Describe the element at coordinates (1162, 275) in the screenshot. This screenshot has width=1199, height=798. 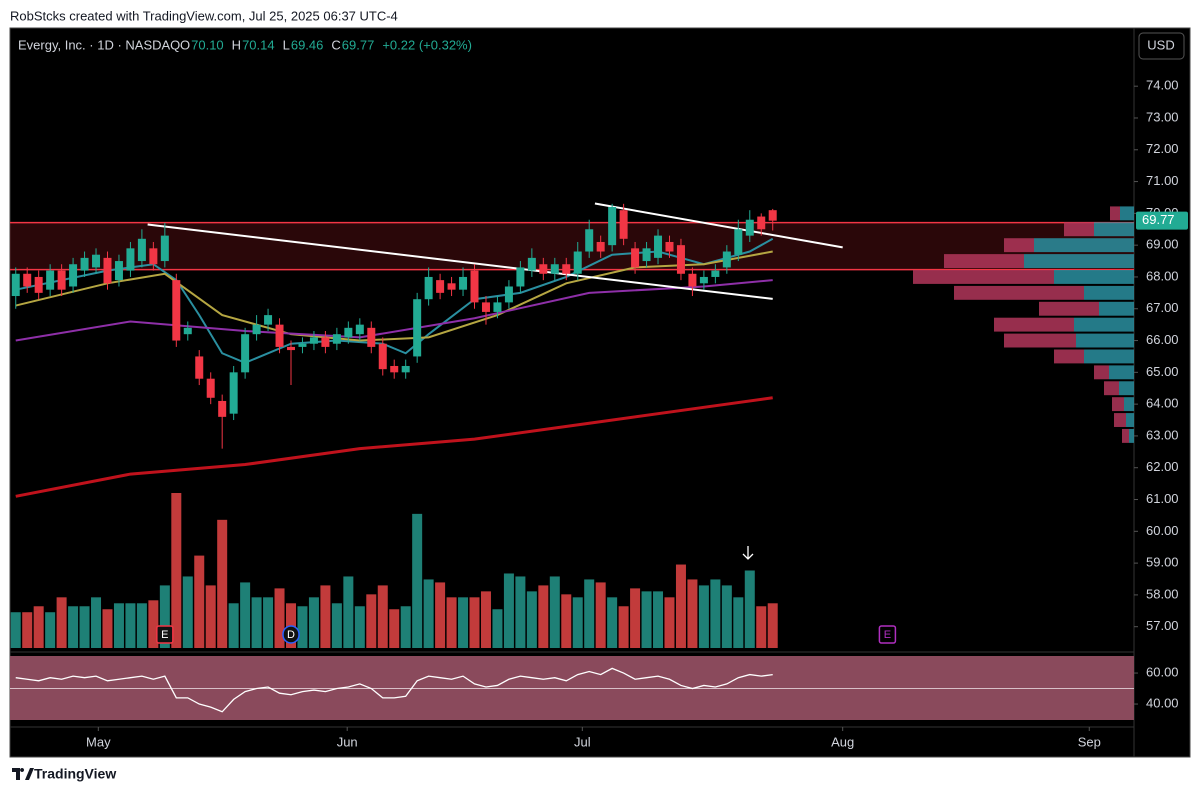
I see `y-tick-label: 68.00` at that location.